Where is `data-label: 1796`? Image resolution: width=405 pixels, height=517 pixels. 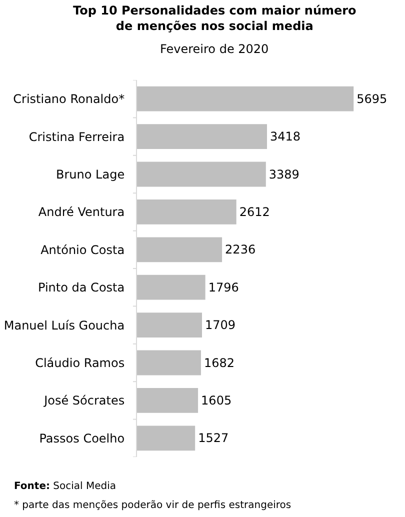 data-label: 1796 is located at coordinates (223, 287).